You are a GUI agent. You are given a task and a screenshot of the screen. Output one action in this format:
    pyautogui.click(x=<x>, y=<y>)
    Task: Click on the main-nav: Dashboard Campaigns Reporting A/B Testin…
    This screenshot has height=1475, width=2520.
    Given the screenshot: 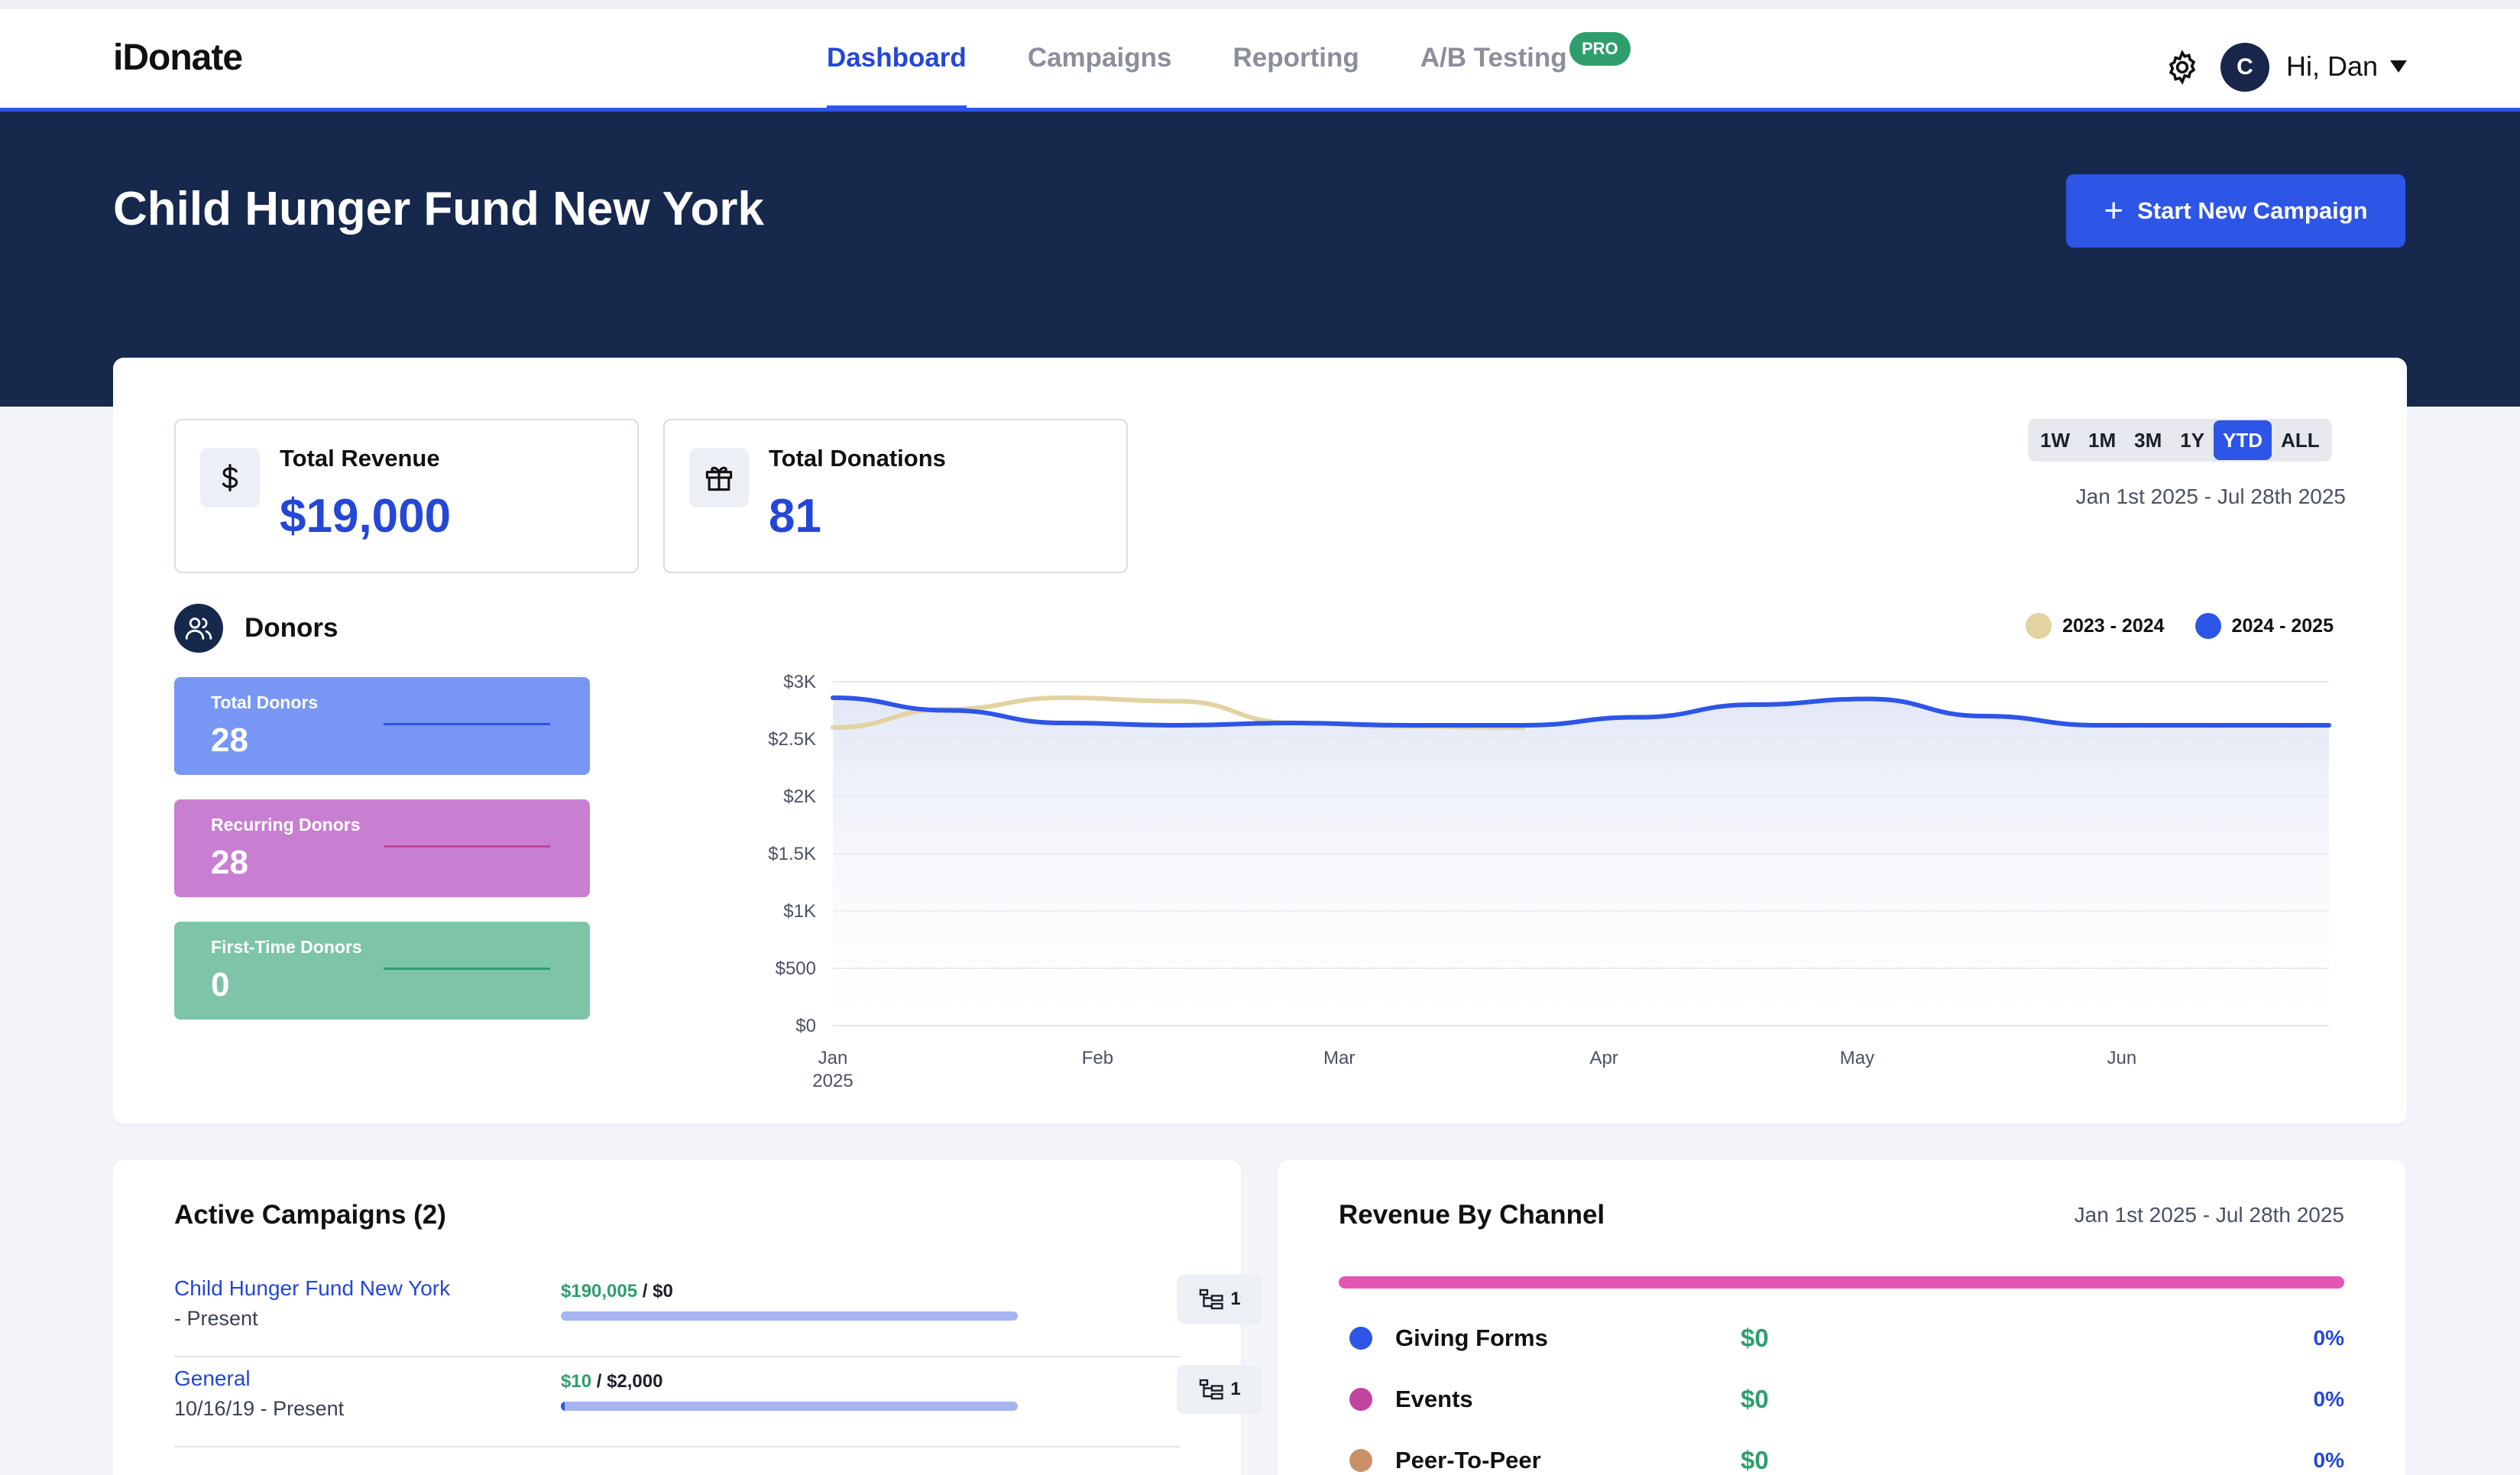 What is the action you would take?
    pyautogui.click(x=1197, y=61)
    